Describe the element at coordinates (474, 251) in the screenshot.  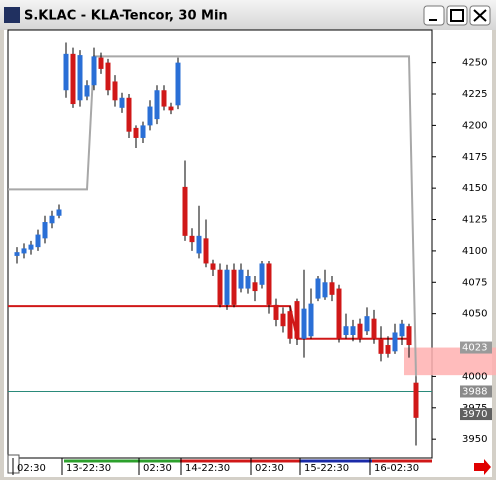
I see `y-tick-label: 4100` at that location.